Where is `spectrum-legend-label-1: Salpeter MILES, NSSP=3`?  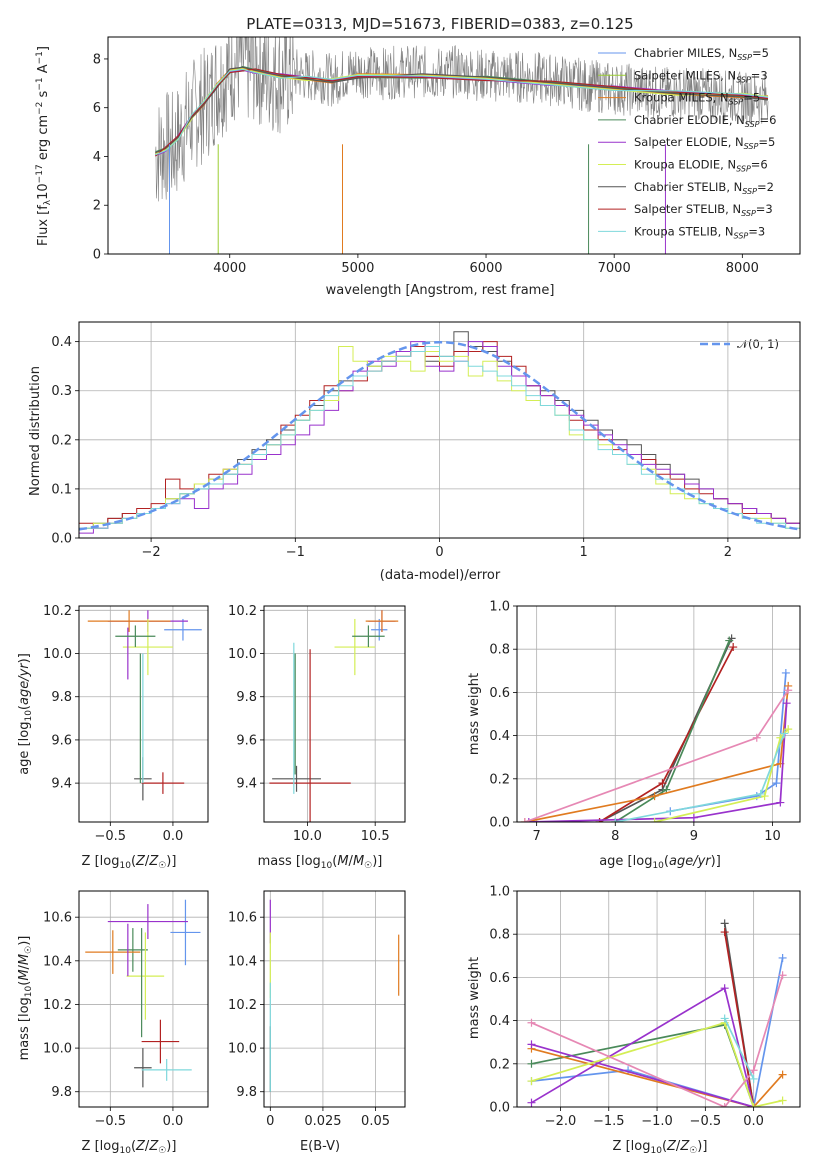 spectrum-legend-label-1: Salpeter MILES, NSSP=3 is located at coordinates (701, 76).